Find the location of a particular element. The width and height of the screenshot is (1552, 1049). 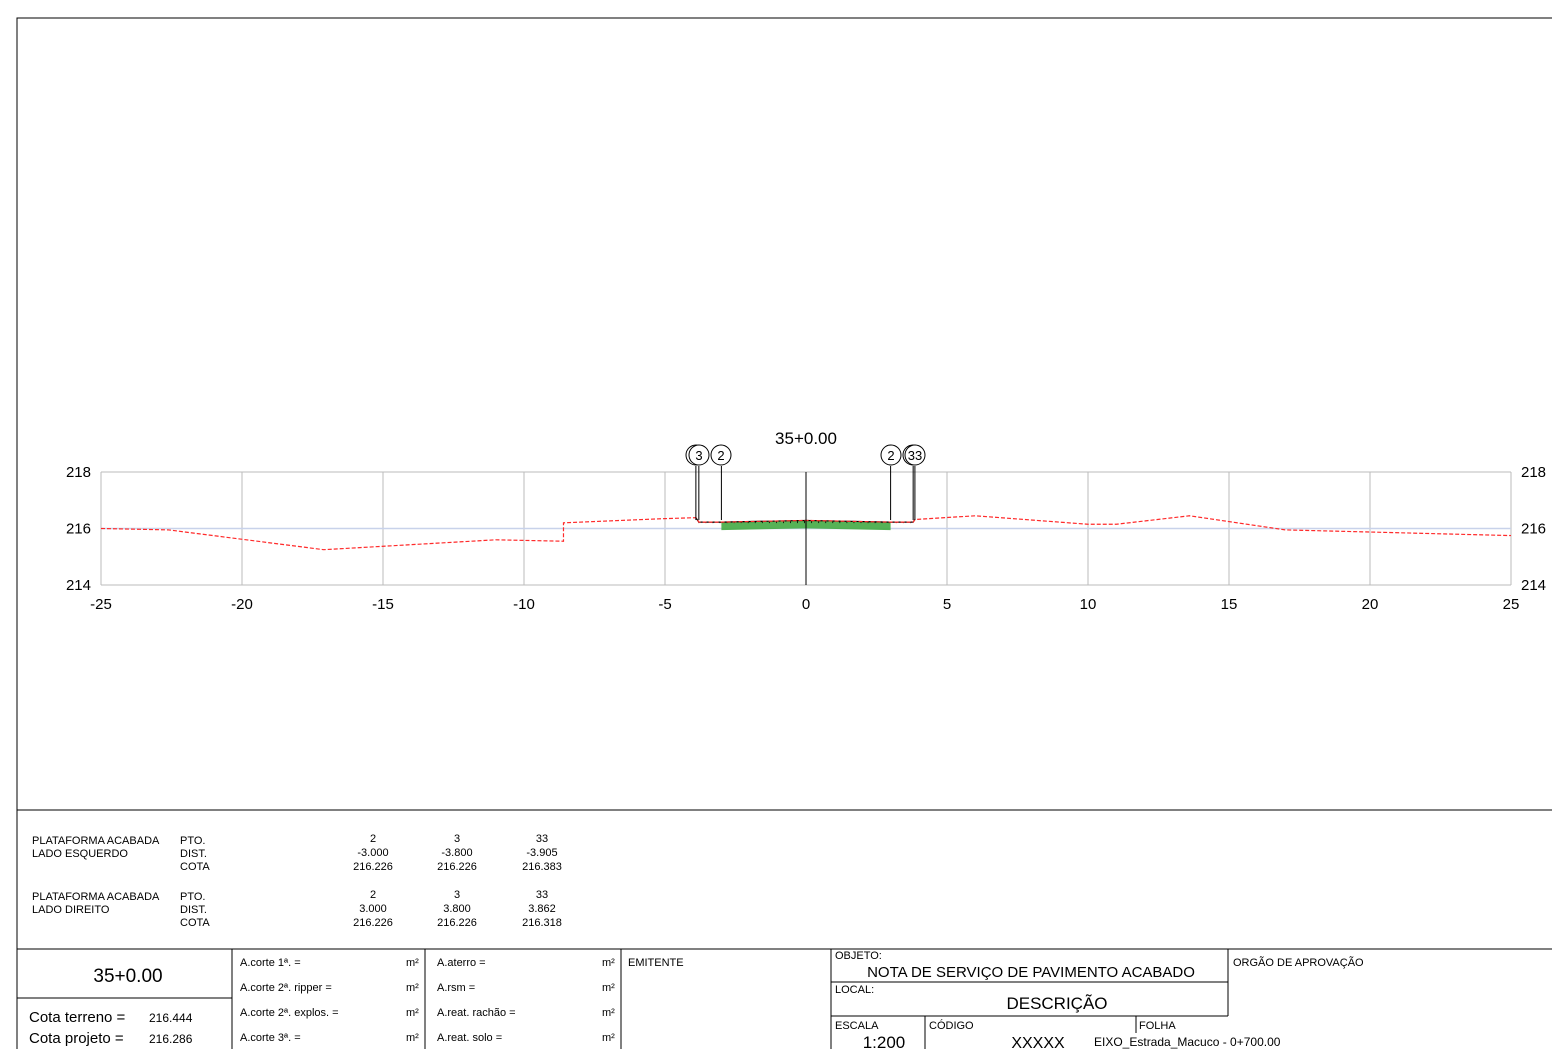

y-tick-label-left: 218 is located at coordinates (78, 472).